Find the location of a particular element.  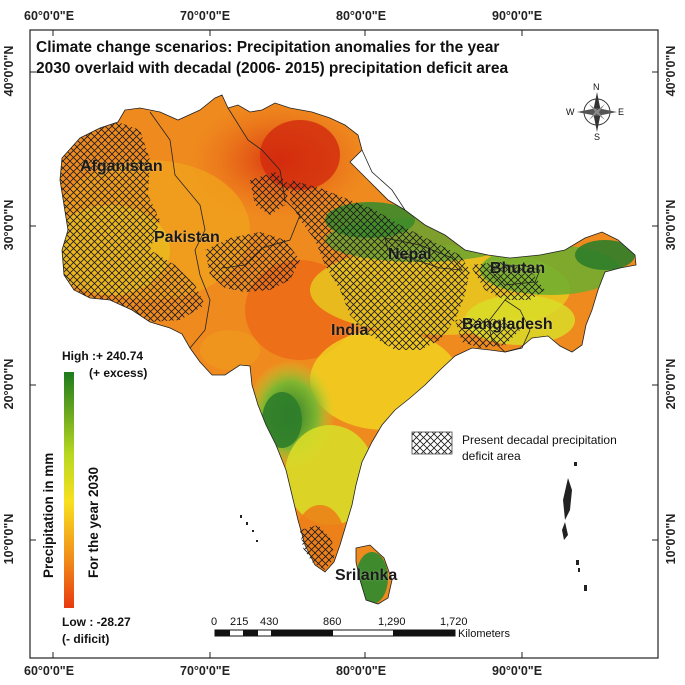

scale-tick-860: 860 is located at coordinates (332, 622).